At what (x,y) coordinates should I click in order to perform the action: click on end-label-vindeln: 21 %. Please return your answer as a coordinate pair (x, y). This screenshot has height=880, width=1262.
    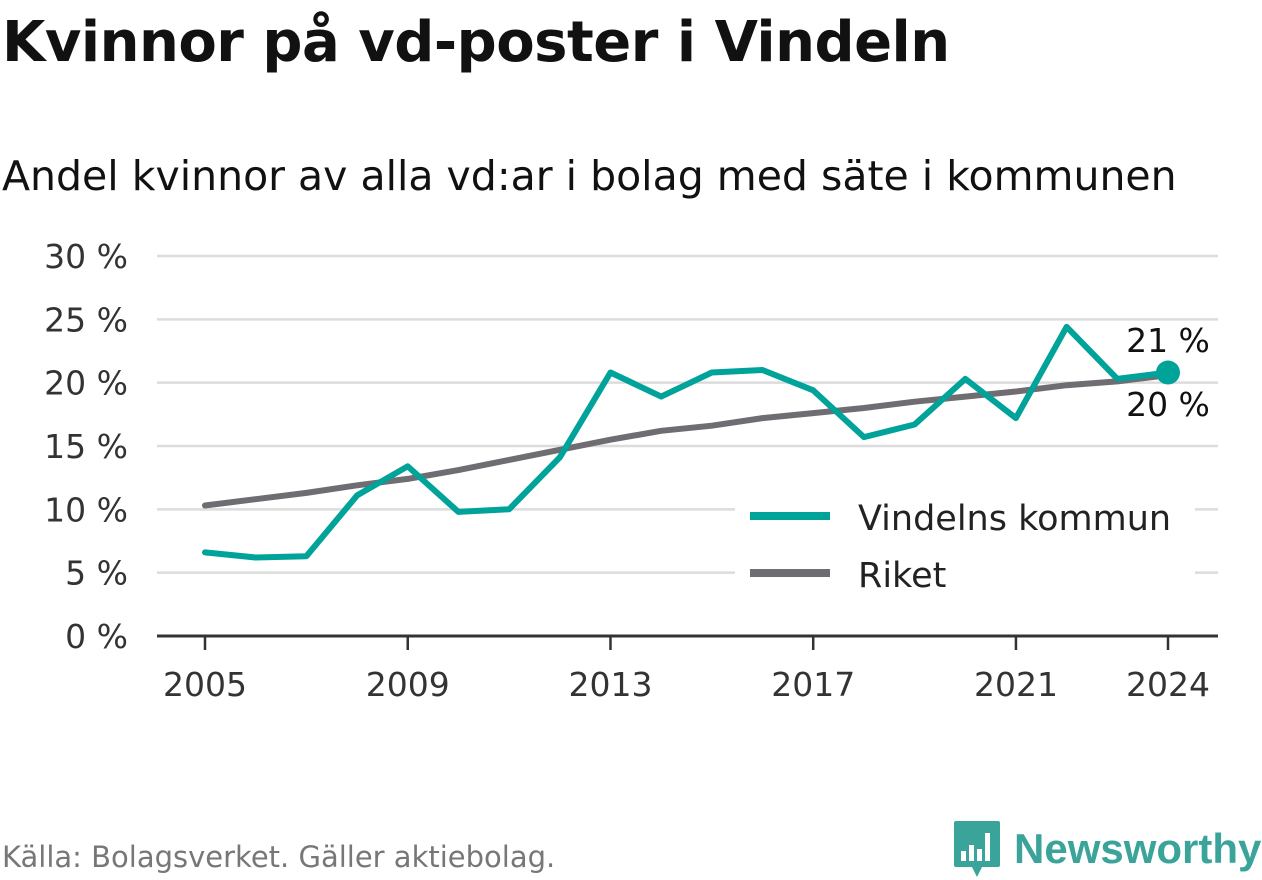
    Looking at the image, I should click on (1168, 340).